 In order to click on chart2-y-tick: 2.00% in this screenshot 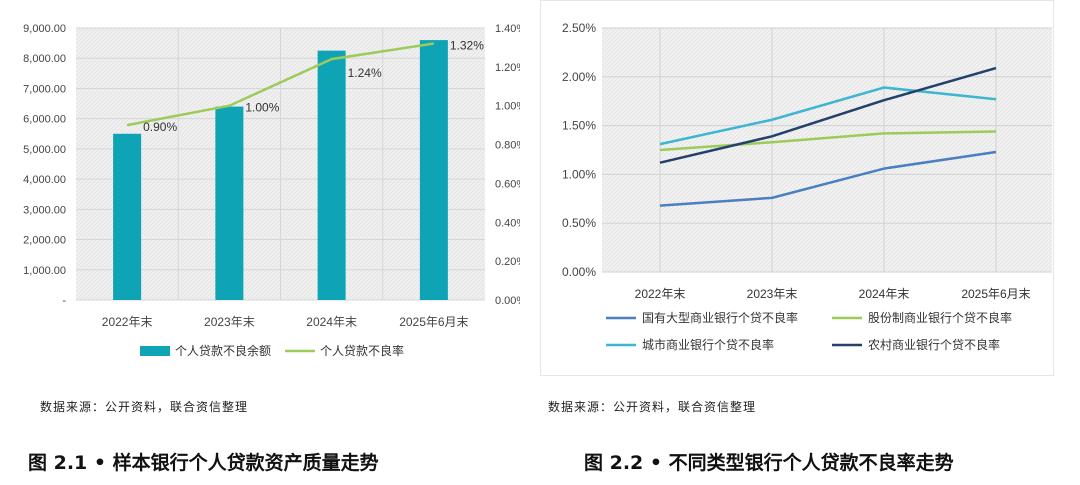, I will do `click(579, 77)`.